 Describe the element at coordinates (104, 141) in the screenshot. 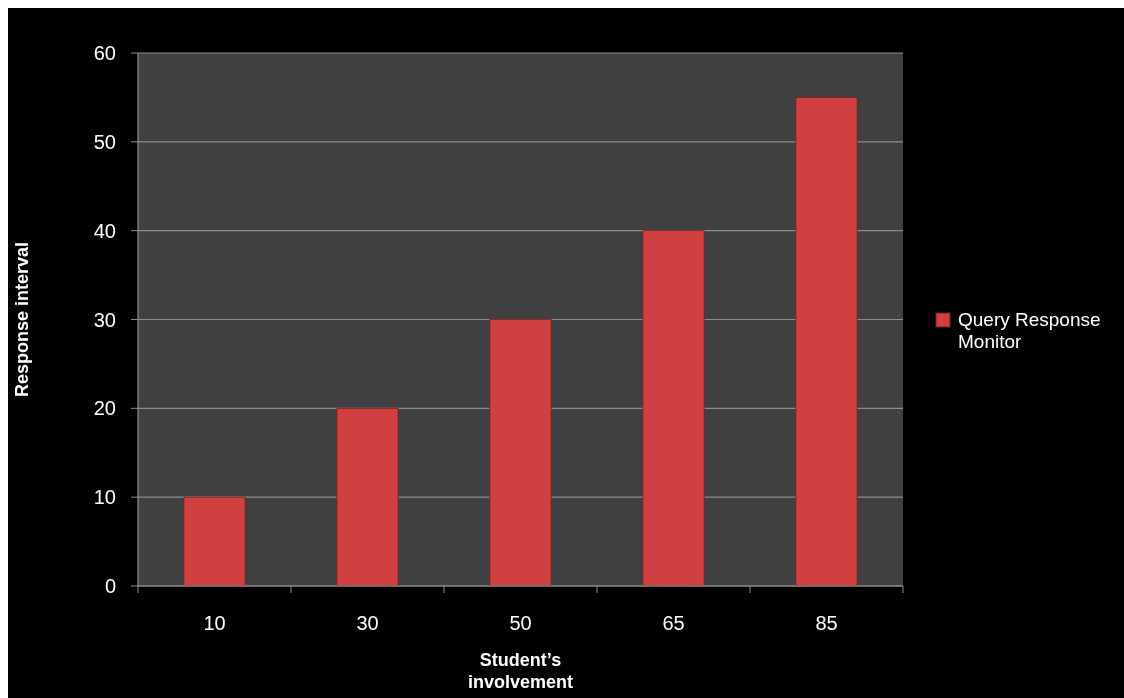

I see `y-tick-label: 50` at that location.